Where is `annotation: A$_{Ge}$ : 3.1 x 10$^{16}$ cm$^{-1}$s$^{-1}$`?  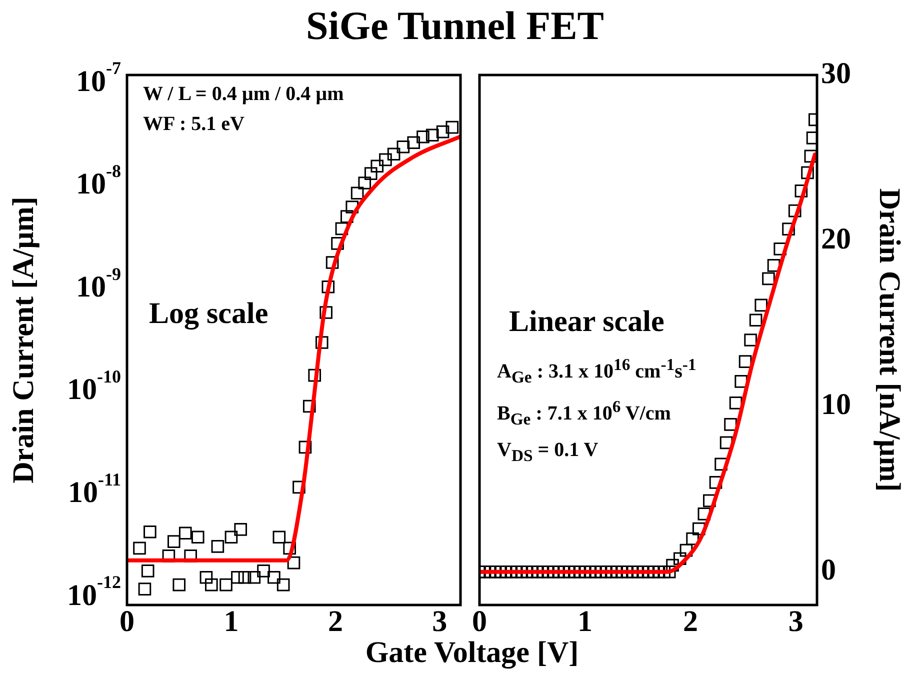
annotation: A$_{Ge}$ : 3.1 x 10$^{16}$ cm$^{-1}$s$^{-1}$ is located at coordinates (596, 371).